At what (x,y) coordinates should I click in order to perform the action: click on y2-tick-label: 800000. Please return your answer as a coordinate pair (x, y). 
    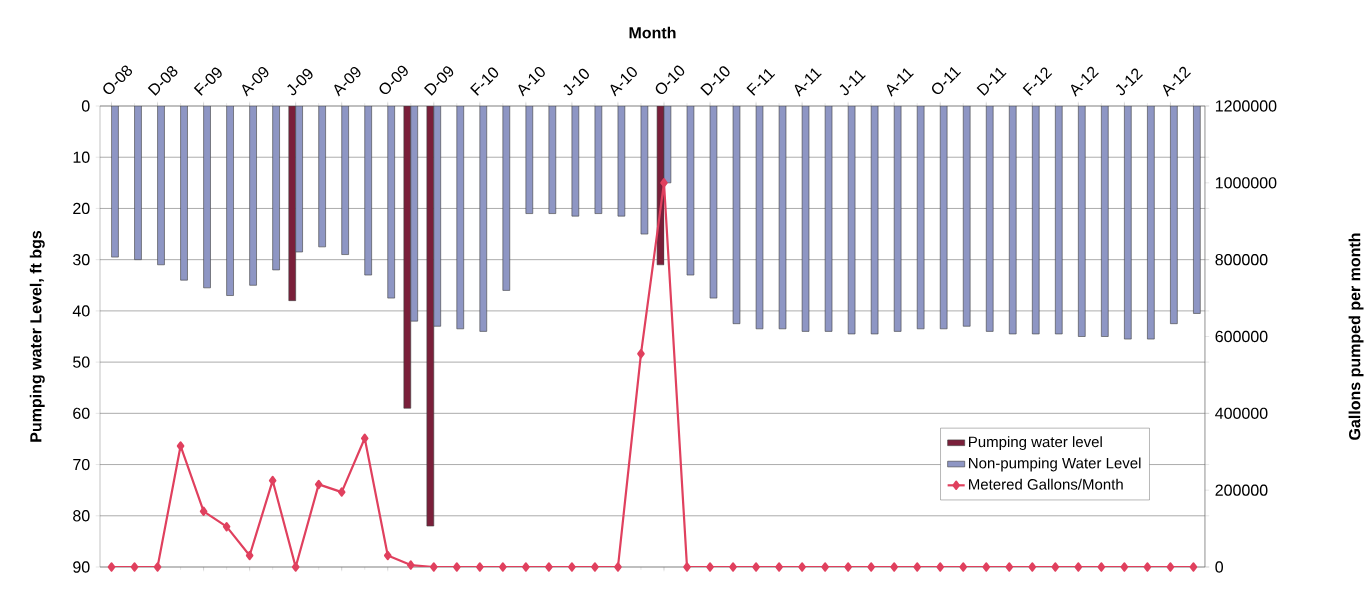
    Looking at the image, I should click on (1241, 260).